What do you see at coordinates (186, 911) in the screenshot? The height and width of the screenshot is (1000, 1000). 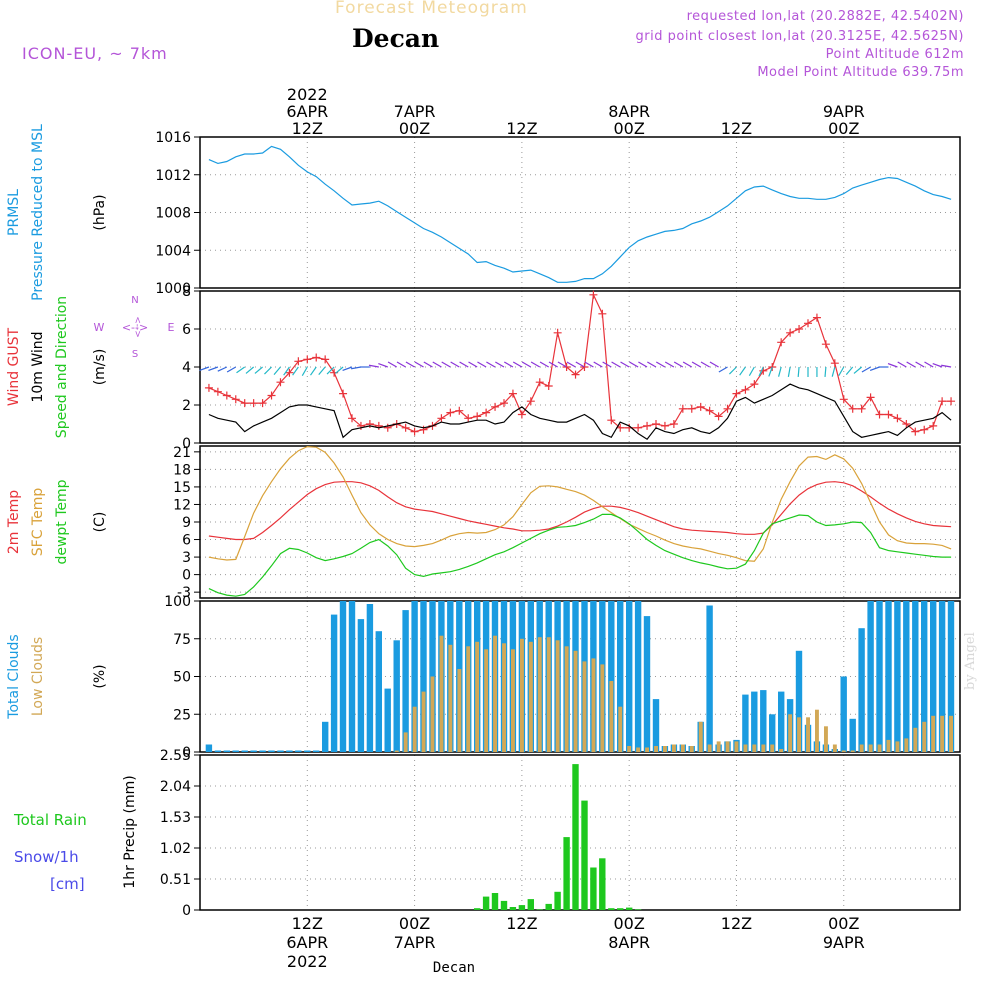 I see `precip-ytick-label: 0` at bounding box center [186, 911].